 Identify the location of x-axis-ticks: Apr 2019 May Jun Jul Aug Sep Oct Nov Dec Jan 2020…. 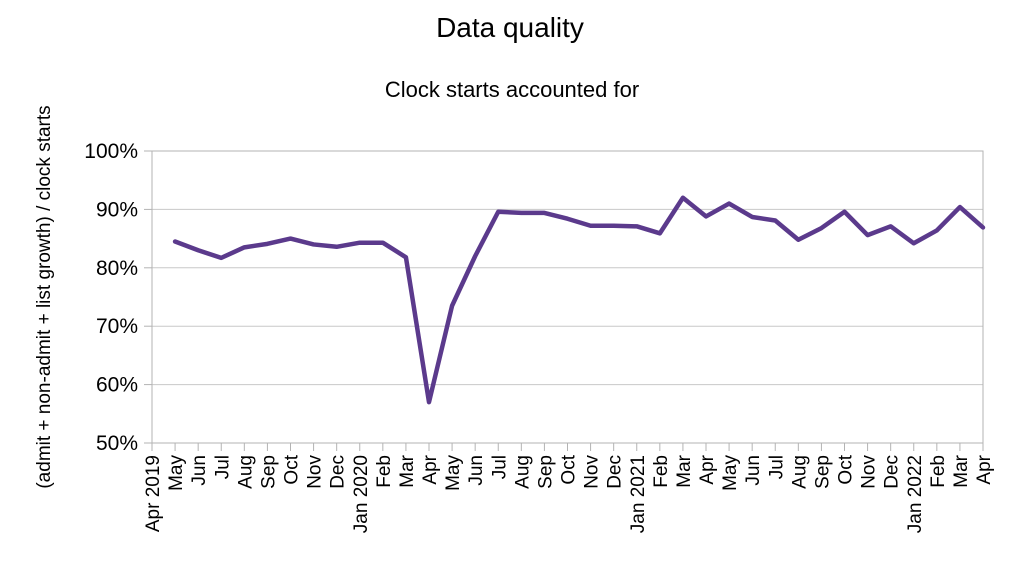
(569, 488).